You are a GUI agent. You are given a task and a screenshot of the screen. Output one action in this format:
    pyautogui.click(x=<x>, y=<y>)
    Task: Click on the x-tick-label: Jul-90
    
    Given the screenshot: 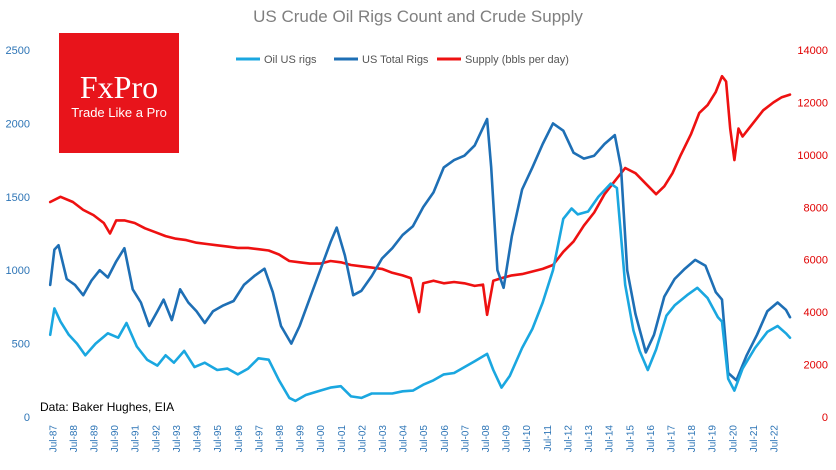 What is the action you would take?
    pyautogui.click(x=115, y=439)
    